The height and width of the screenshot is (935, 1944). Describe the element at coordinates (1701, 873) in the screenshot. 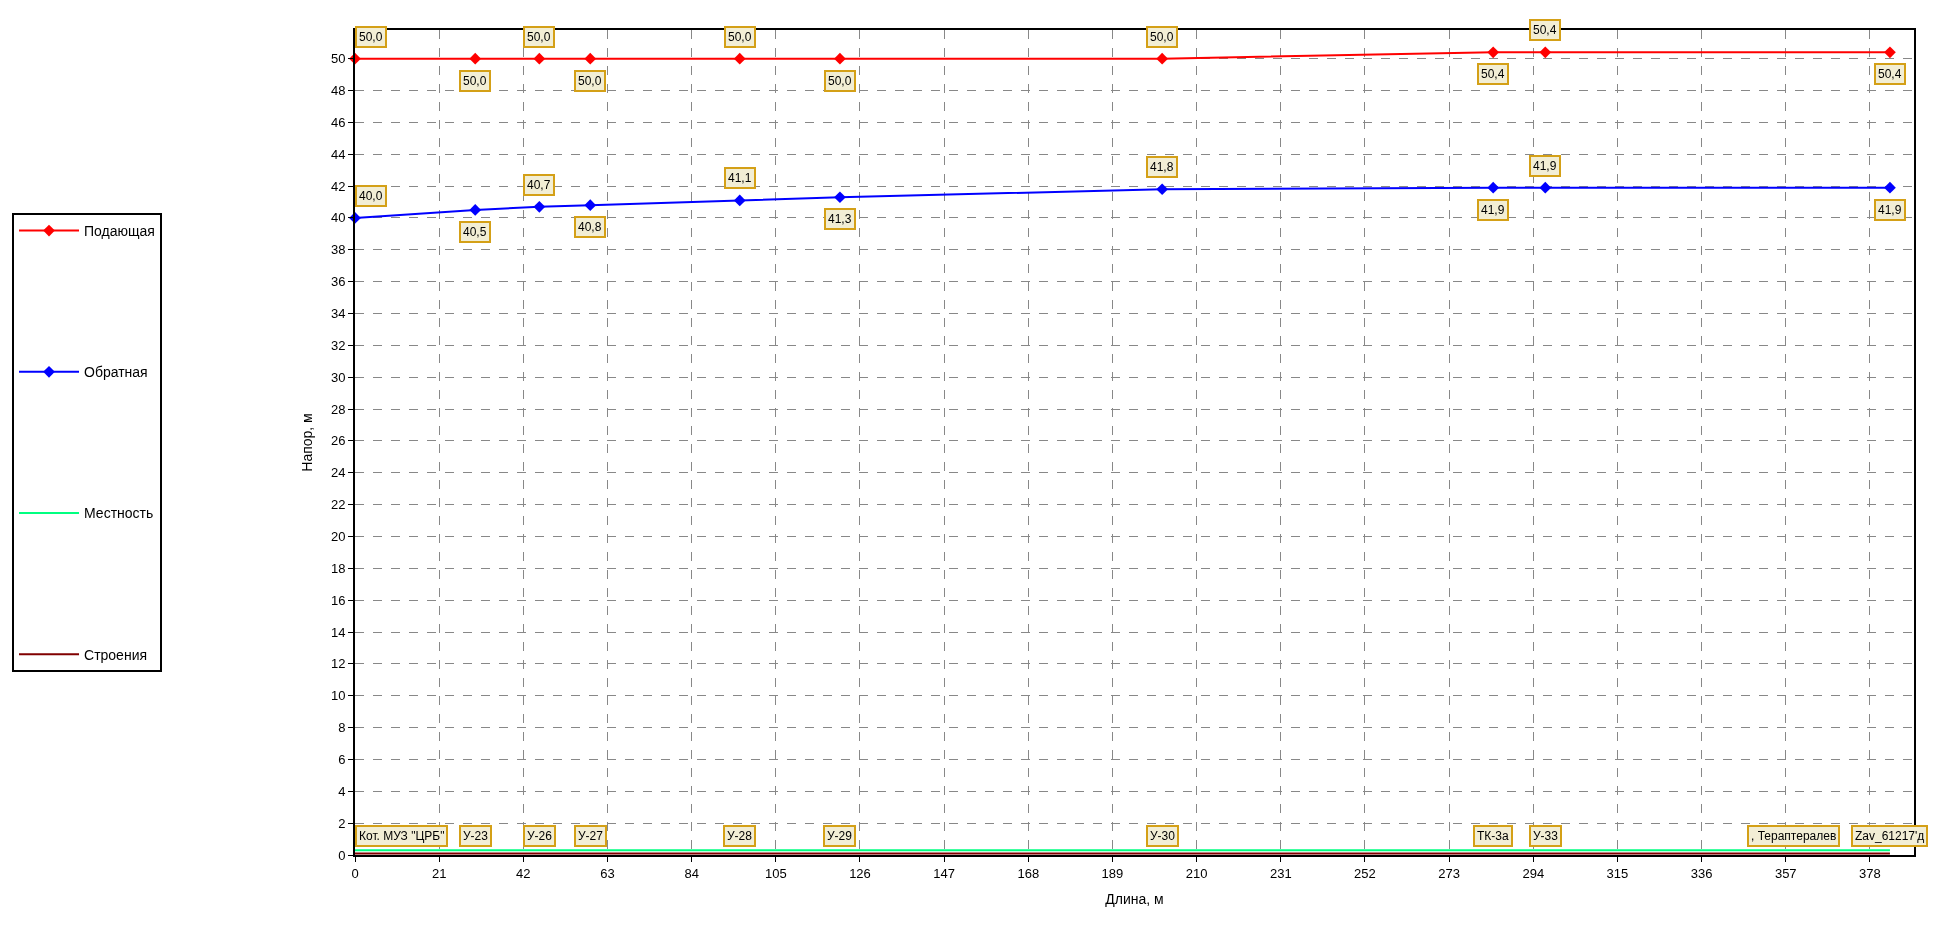

I see `x-tick-label: 336` at that location.